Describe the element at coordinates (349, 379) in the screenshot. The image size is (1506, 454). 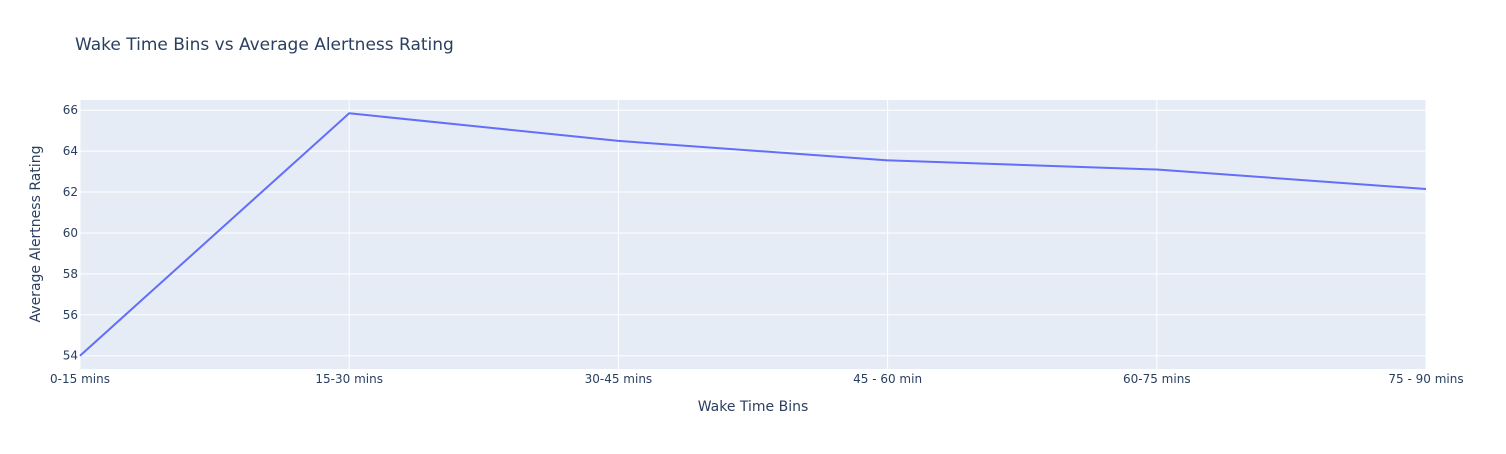
I see `x-tick-label: 15-30 mins` at that location.